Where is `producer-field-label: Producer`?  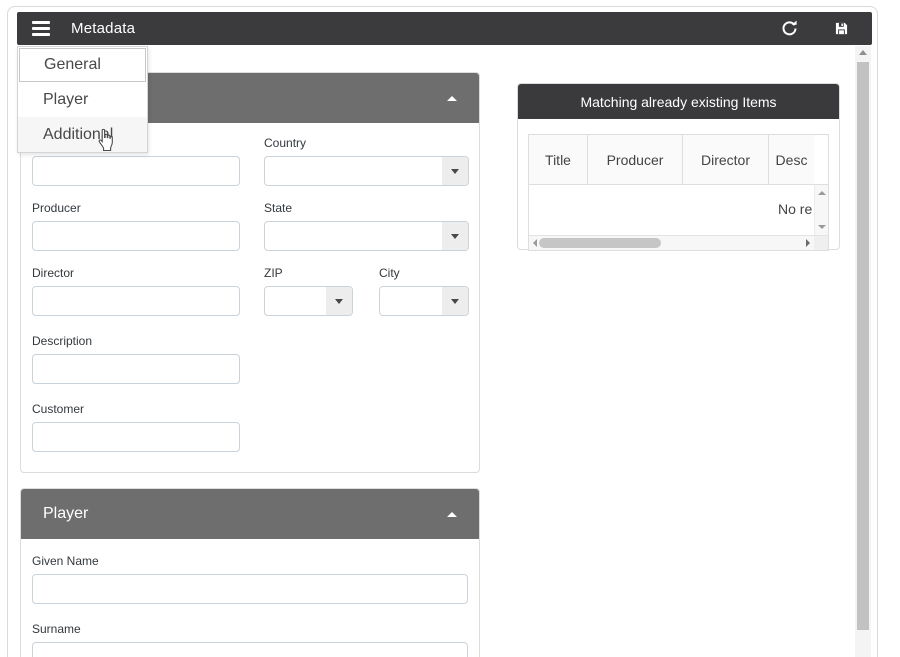
producer-field-label: Producer is located at coordinates (56, 208).